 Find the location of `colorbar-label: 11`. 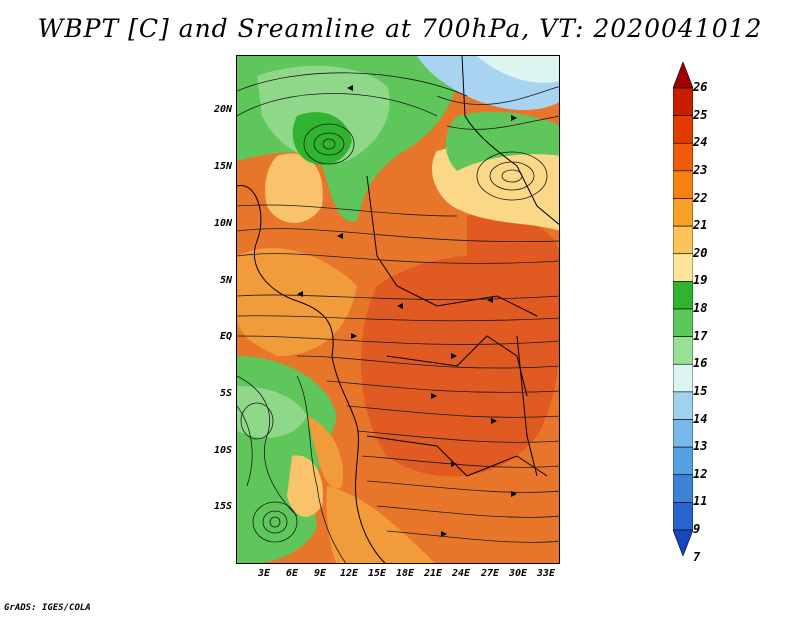

colorbar-label: 11 is located at coordinates (700, 501).